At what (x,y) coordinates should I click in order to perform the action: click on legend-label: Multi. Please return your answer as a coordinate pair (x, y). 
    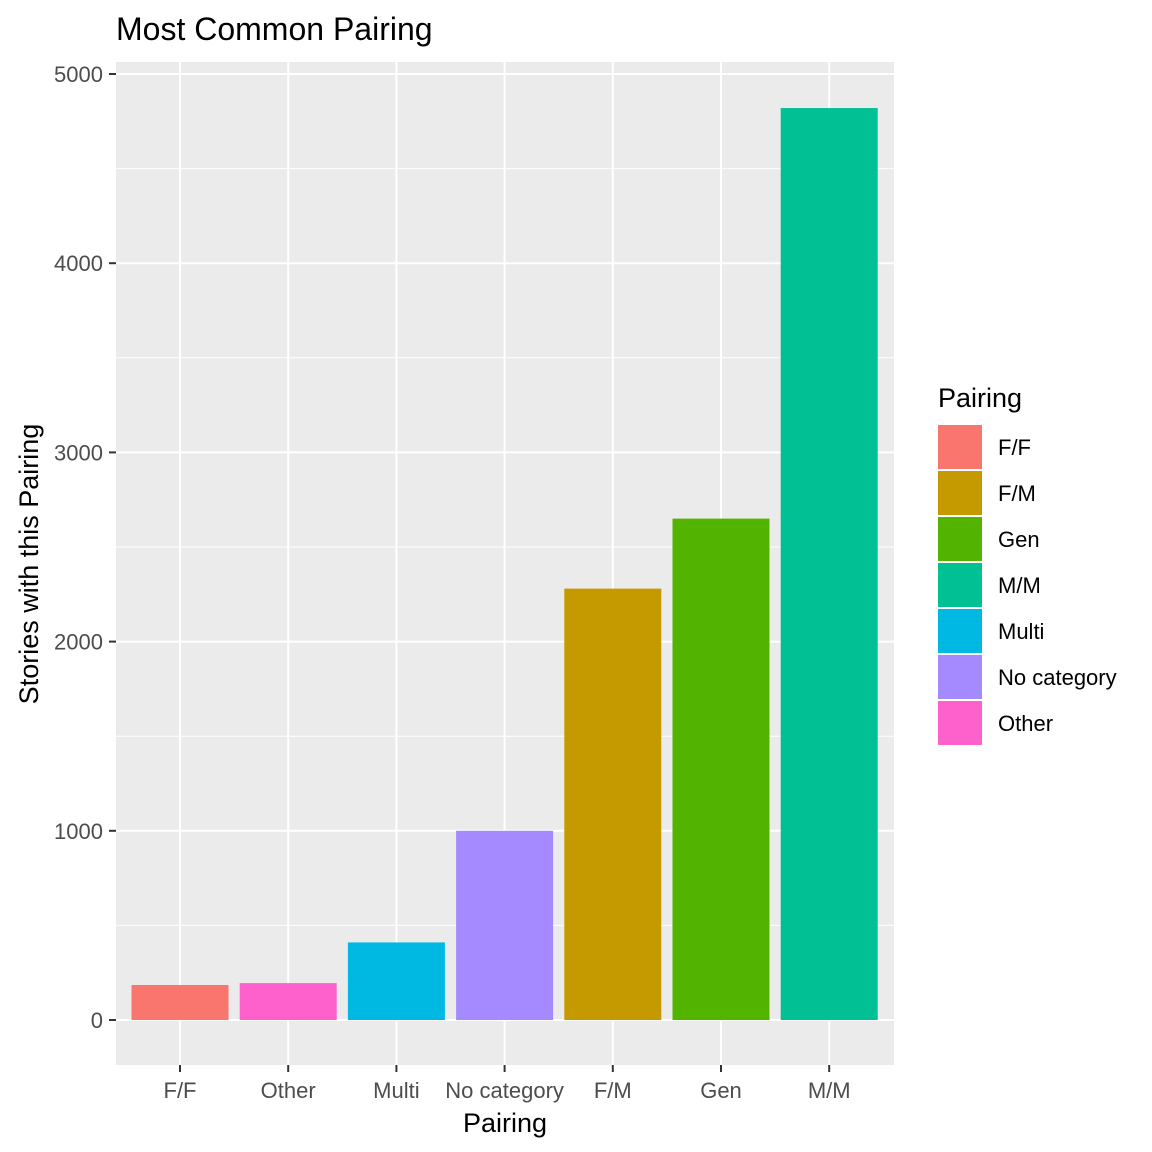
    Looking at the image, I should click on (1021, 631).